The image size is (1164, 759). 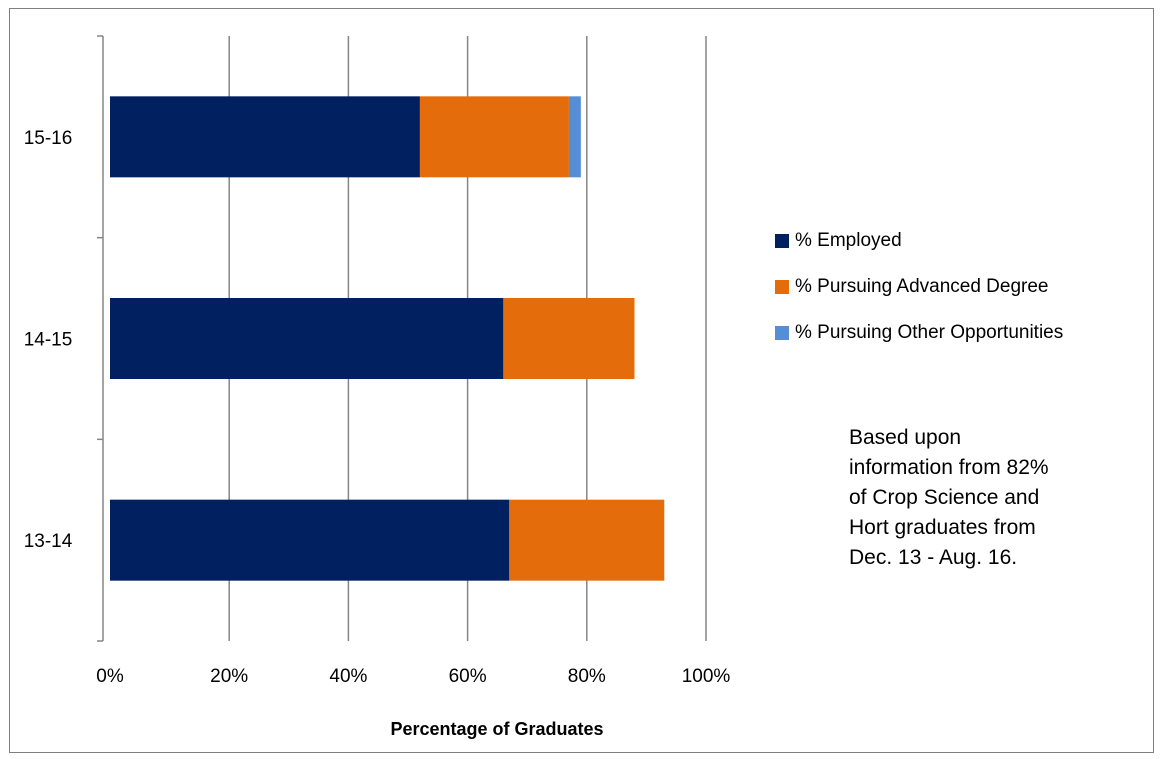 I want to click on x-tick-label: 60%, so click(x=468, y=676).